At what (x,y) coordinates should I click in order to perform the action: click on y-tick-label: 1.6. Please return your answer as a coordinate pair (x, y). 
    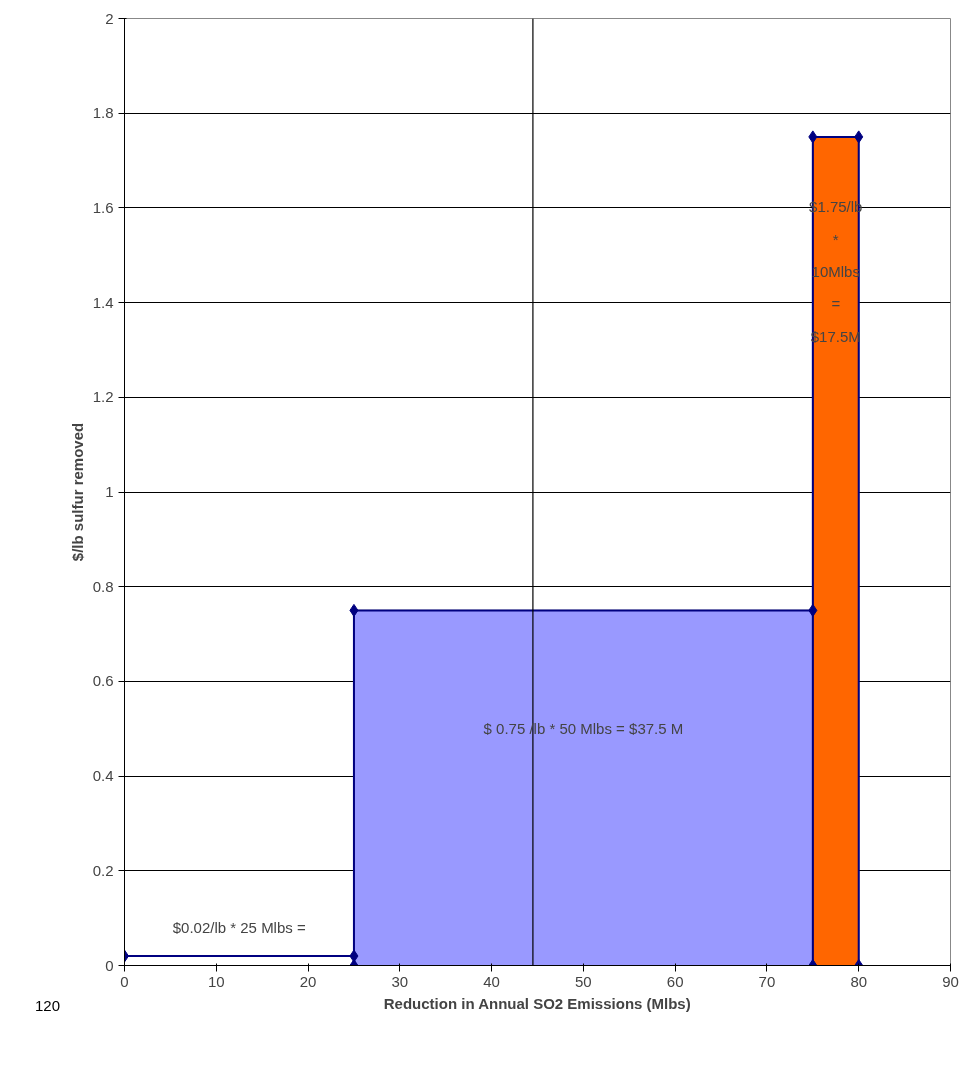
    Looking at the image, I should click on (103, 207).